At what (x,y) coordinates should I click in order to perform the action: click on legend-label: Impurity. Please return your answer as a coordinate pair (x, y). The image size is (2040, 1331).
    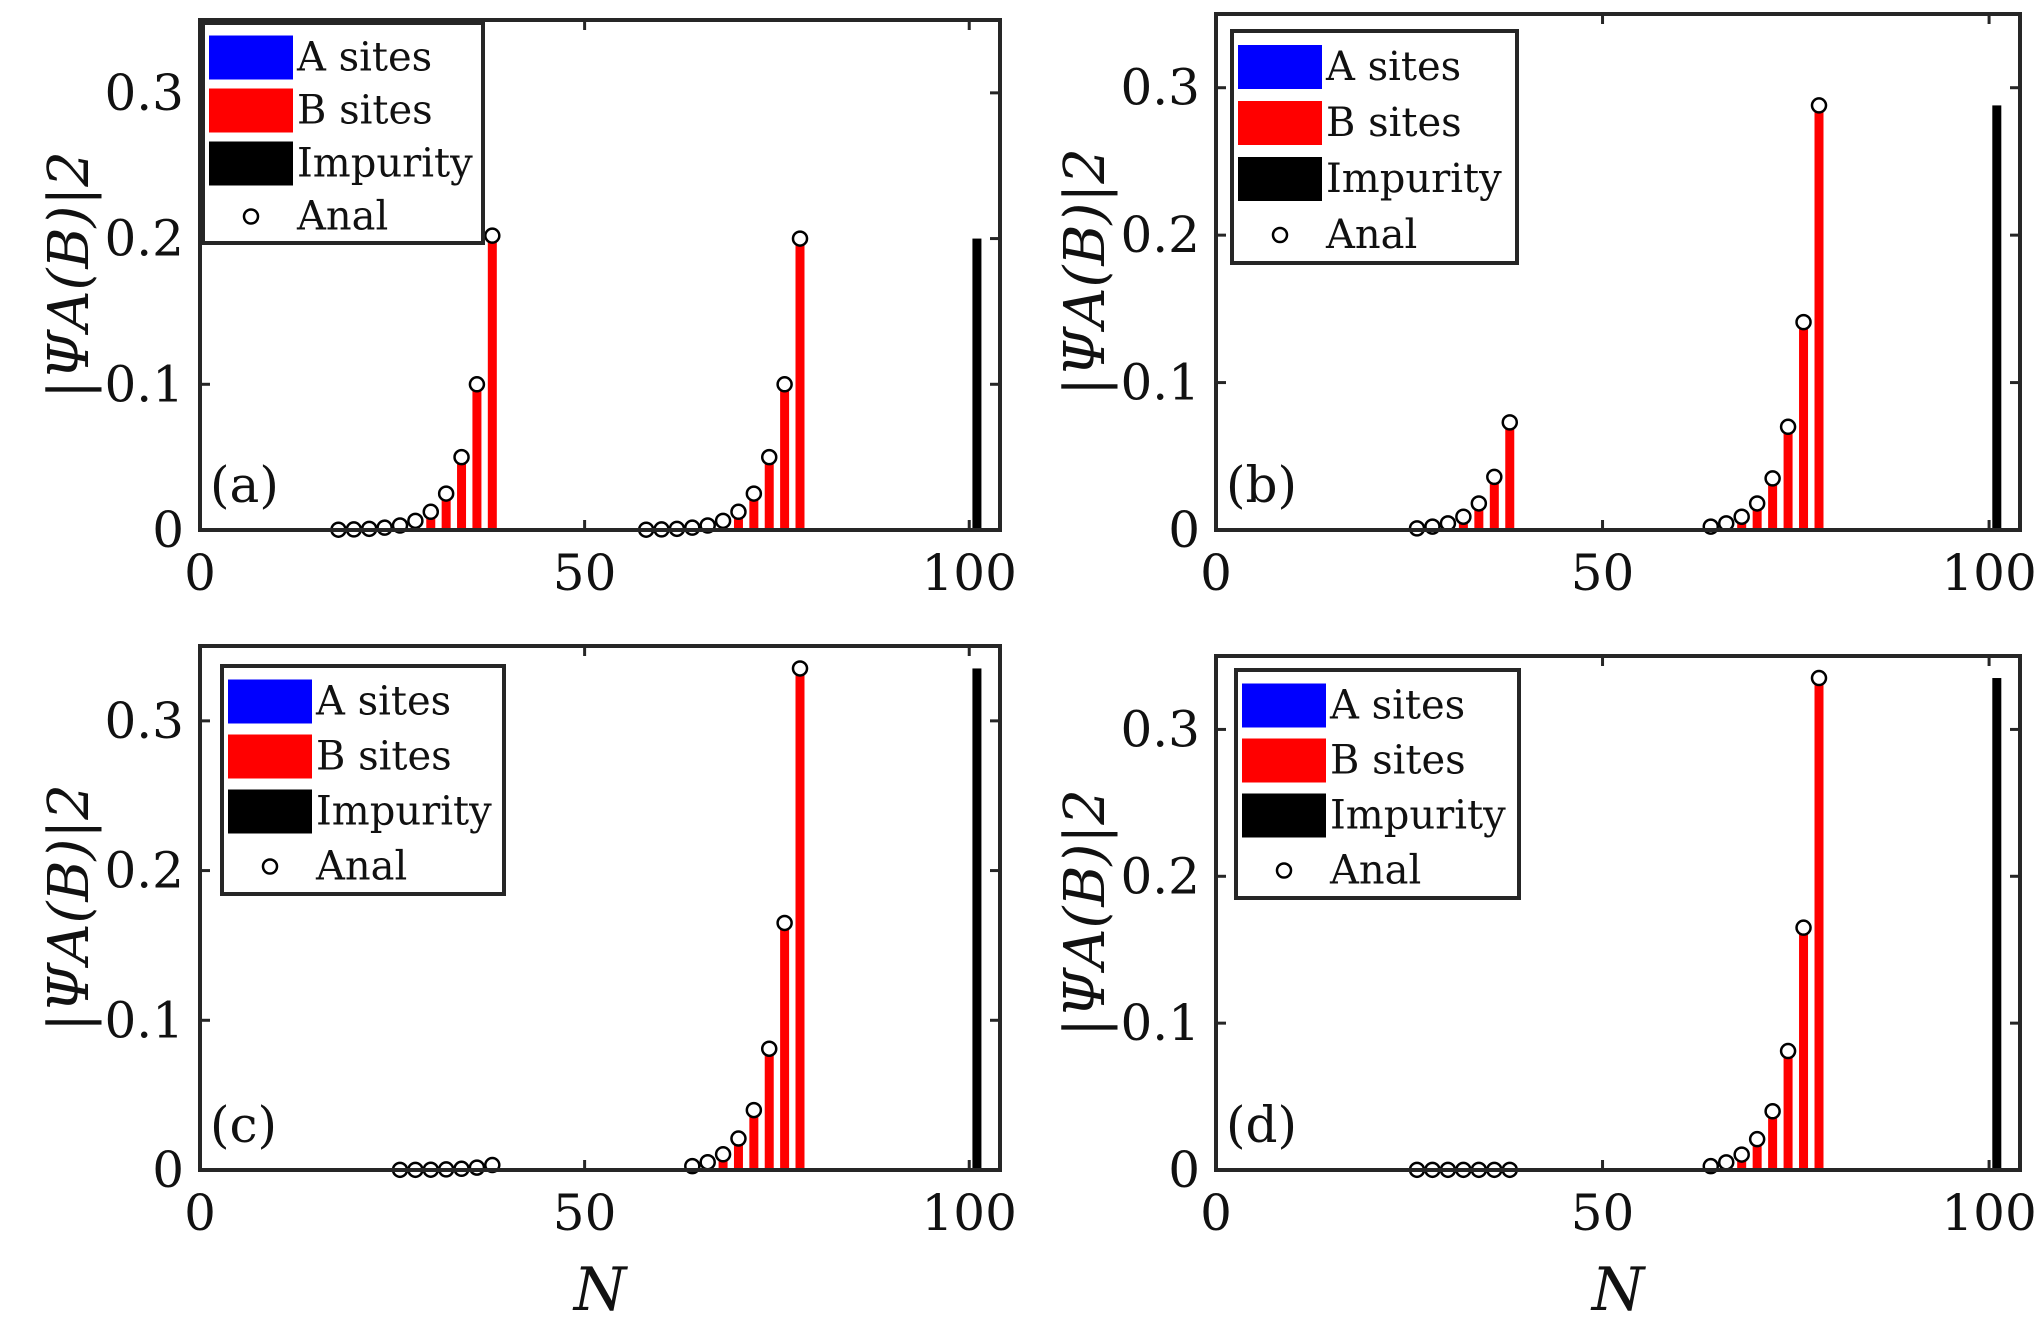
    Looking at the image, I should click on (404, 812).